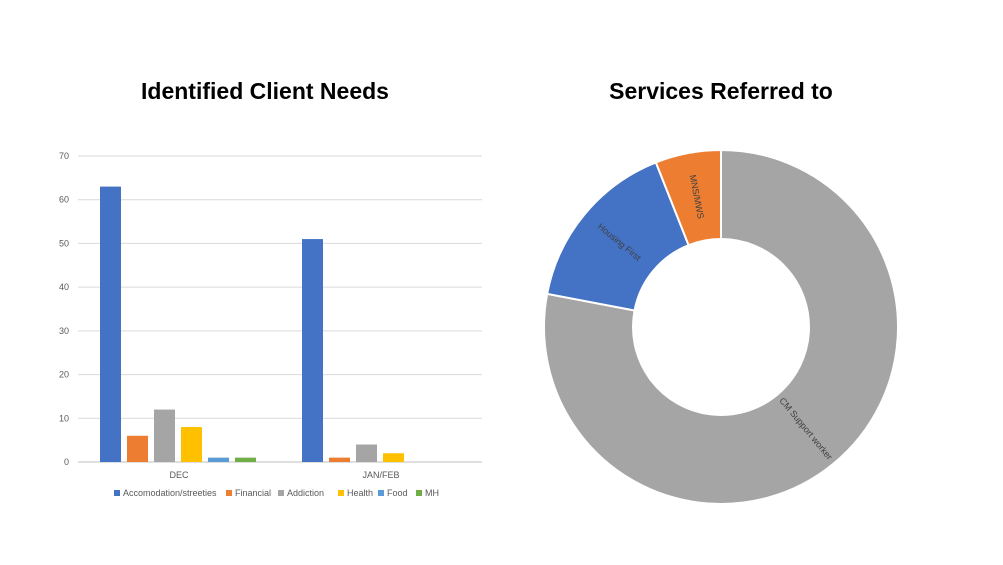 The image size is (1003, 565). What do you see at coordinates (164, 435) in the screenshot?
I see `bar-addiction-dec` at bounding box center [164, 435].